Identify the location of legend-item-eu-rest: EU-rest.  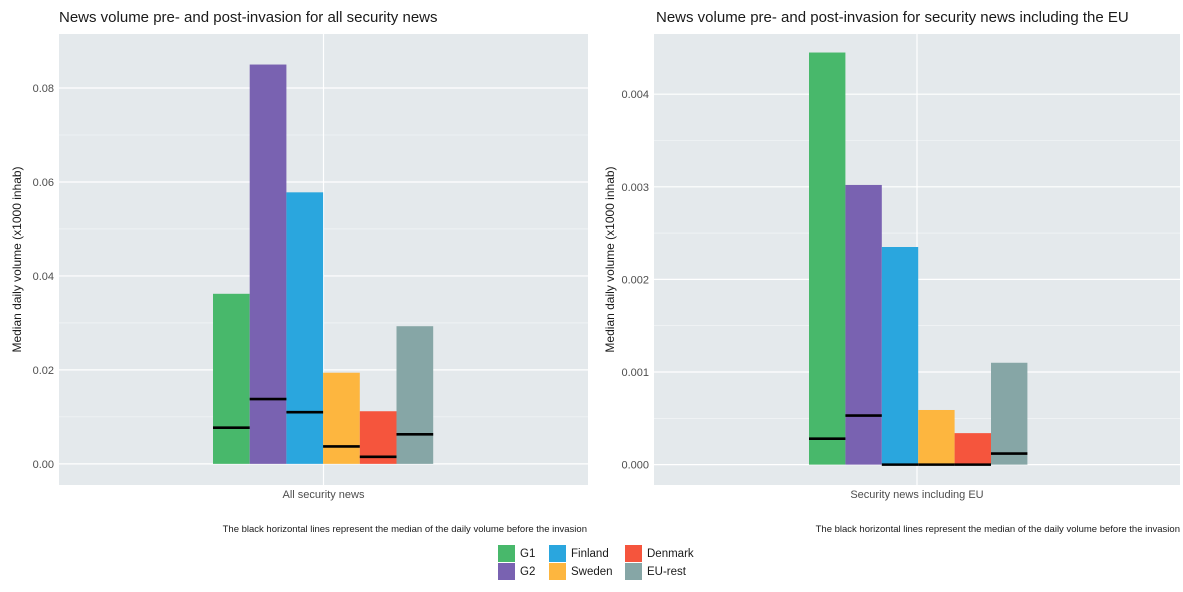
(656, 571).